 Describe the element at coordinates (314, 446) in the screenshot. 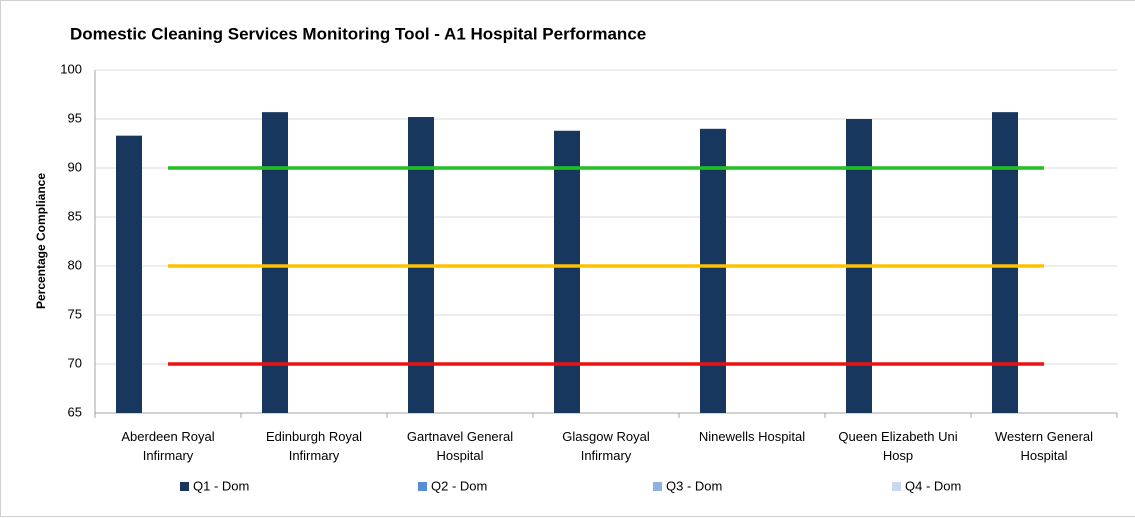

I see `x-tick-label: Edinburgh Royal Infirmary` at that location.